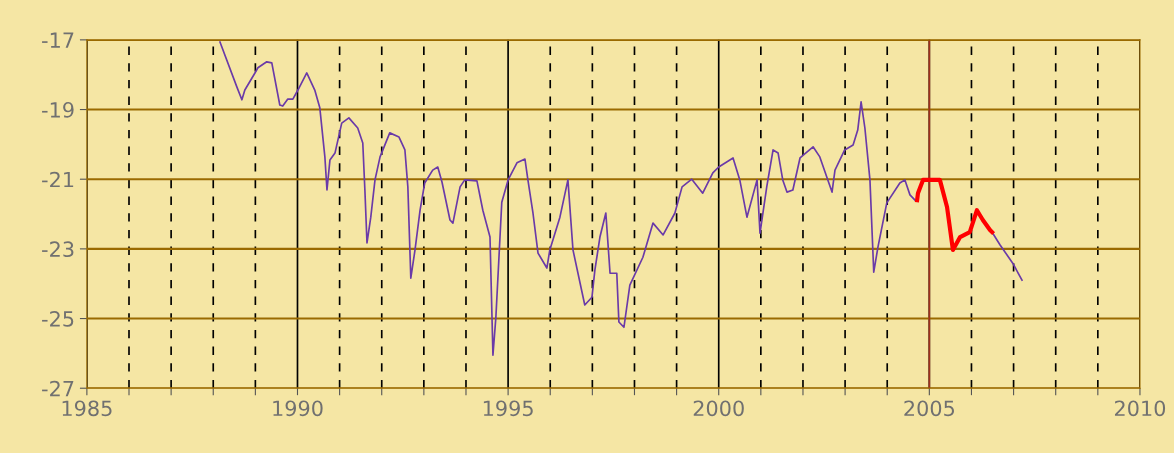 Image resolution: width=1174 pixels, height=453 pixels. Describe the element at coordinates (929, 408) in the screenshot. I see `x-tick-label: 2005` at that location.